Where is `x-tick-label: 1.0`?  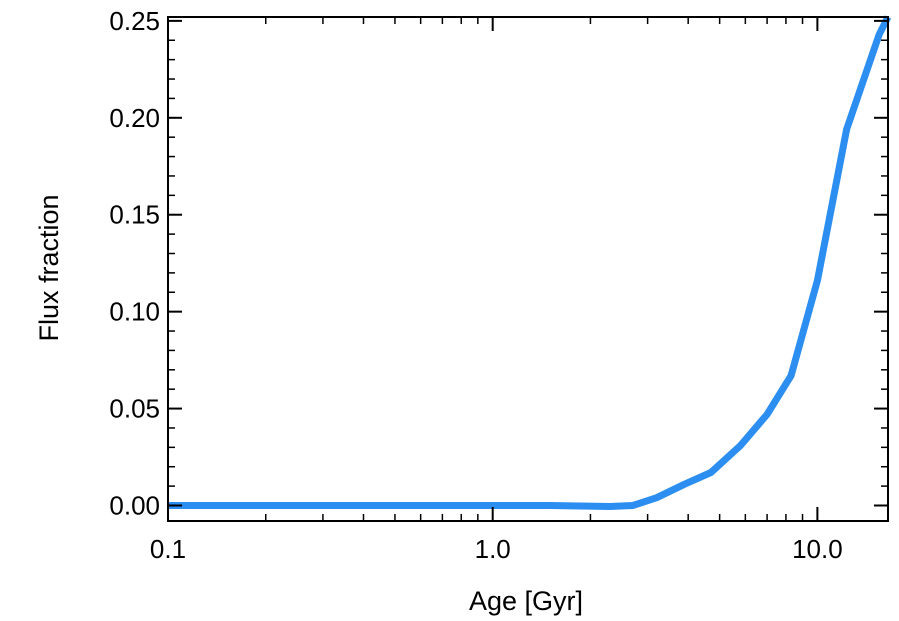
x-tick-label: 1.0 is located at coordinates (493, 549).